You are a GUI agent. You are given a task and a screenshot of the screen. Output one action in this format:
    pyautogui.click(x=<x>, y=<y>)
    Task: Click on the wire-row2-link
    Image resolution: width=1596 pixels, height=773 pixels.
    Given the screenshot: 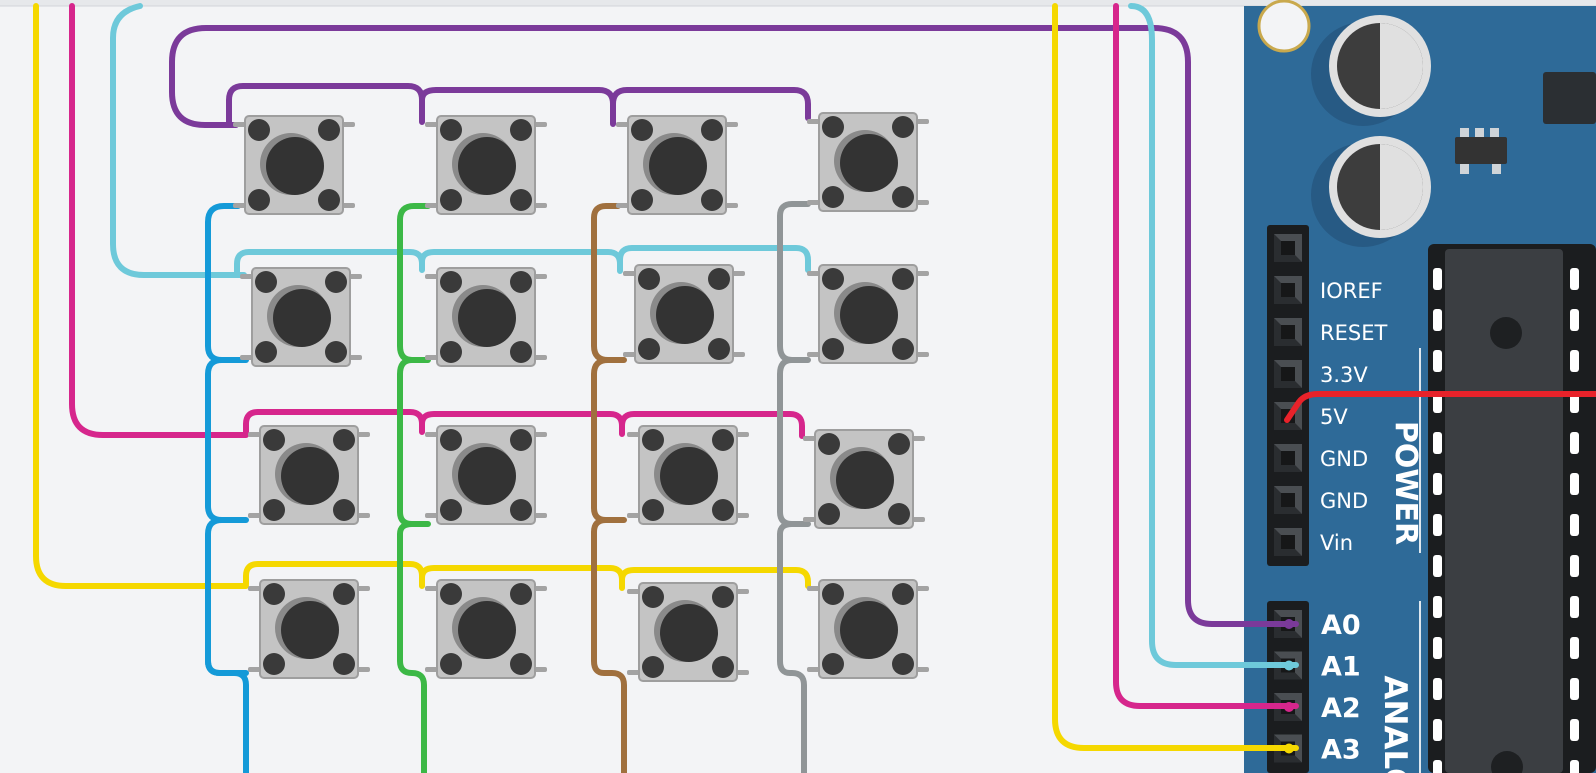 What is the action you would take?
    pyautogui.click(x=522, y=260)
    